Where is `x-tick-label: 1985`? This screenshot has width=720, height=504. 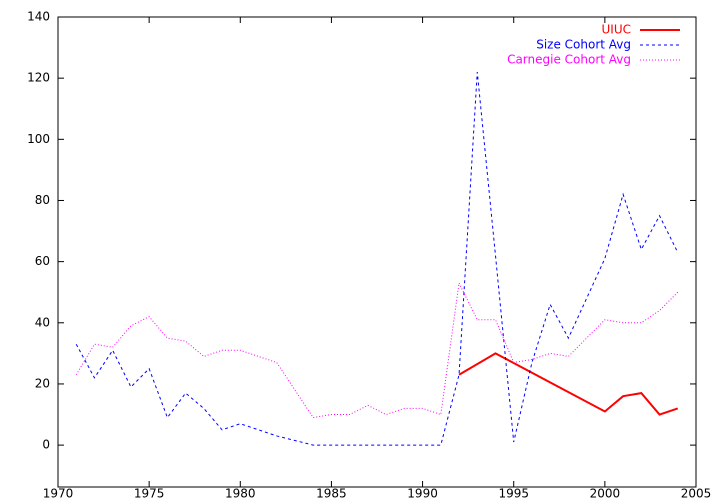
x-tick-label: 1985 is located at coordinates (331, 494).